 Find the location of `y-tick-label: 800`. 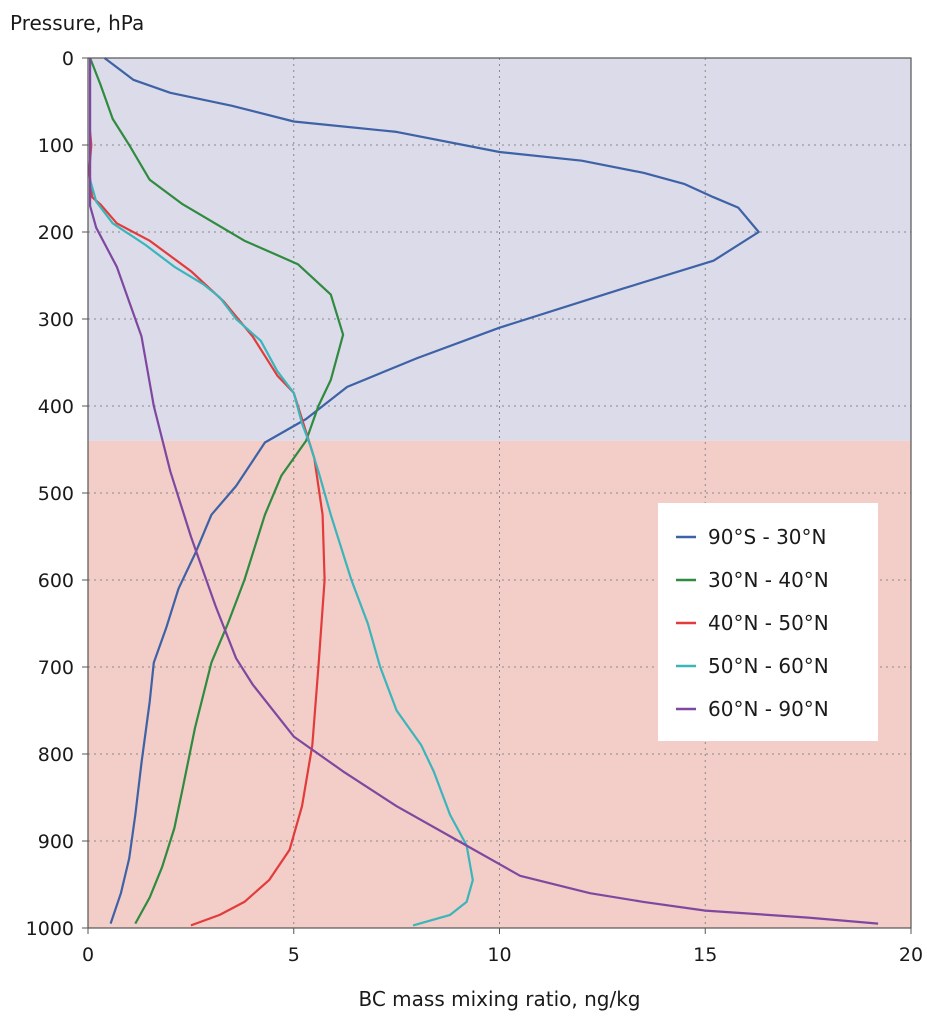

y-tick-label: 800 is located at coordinates (56, 755).